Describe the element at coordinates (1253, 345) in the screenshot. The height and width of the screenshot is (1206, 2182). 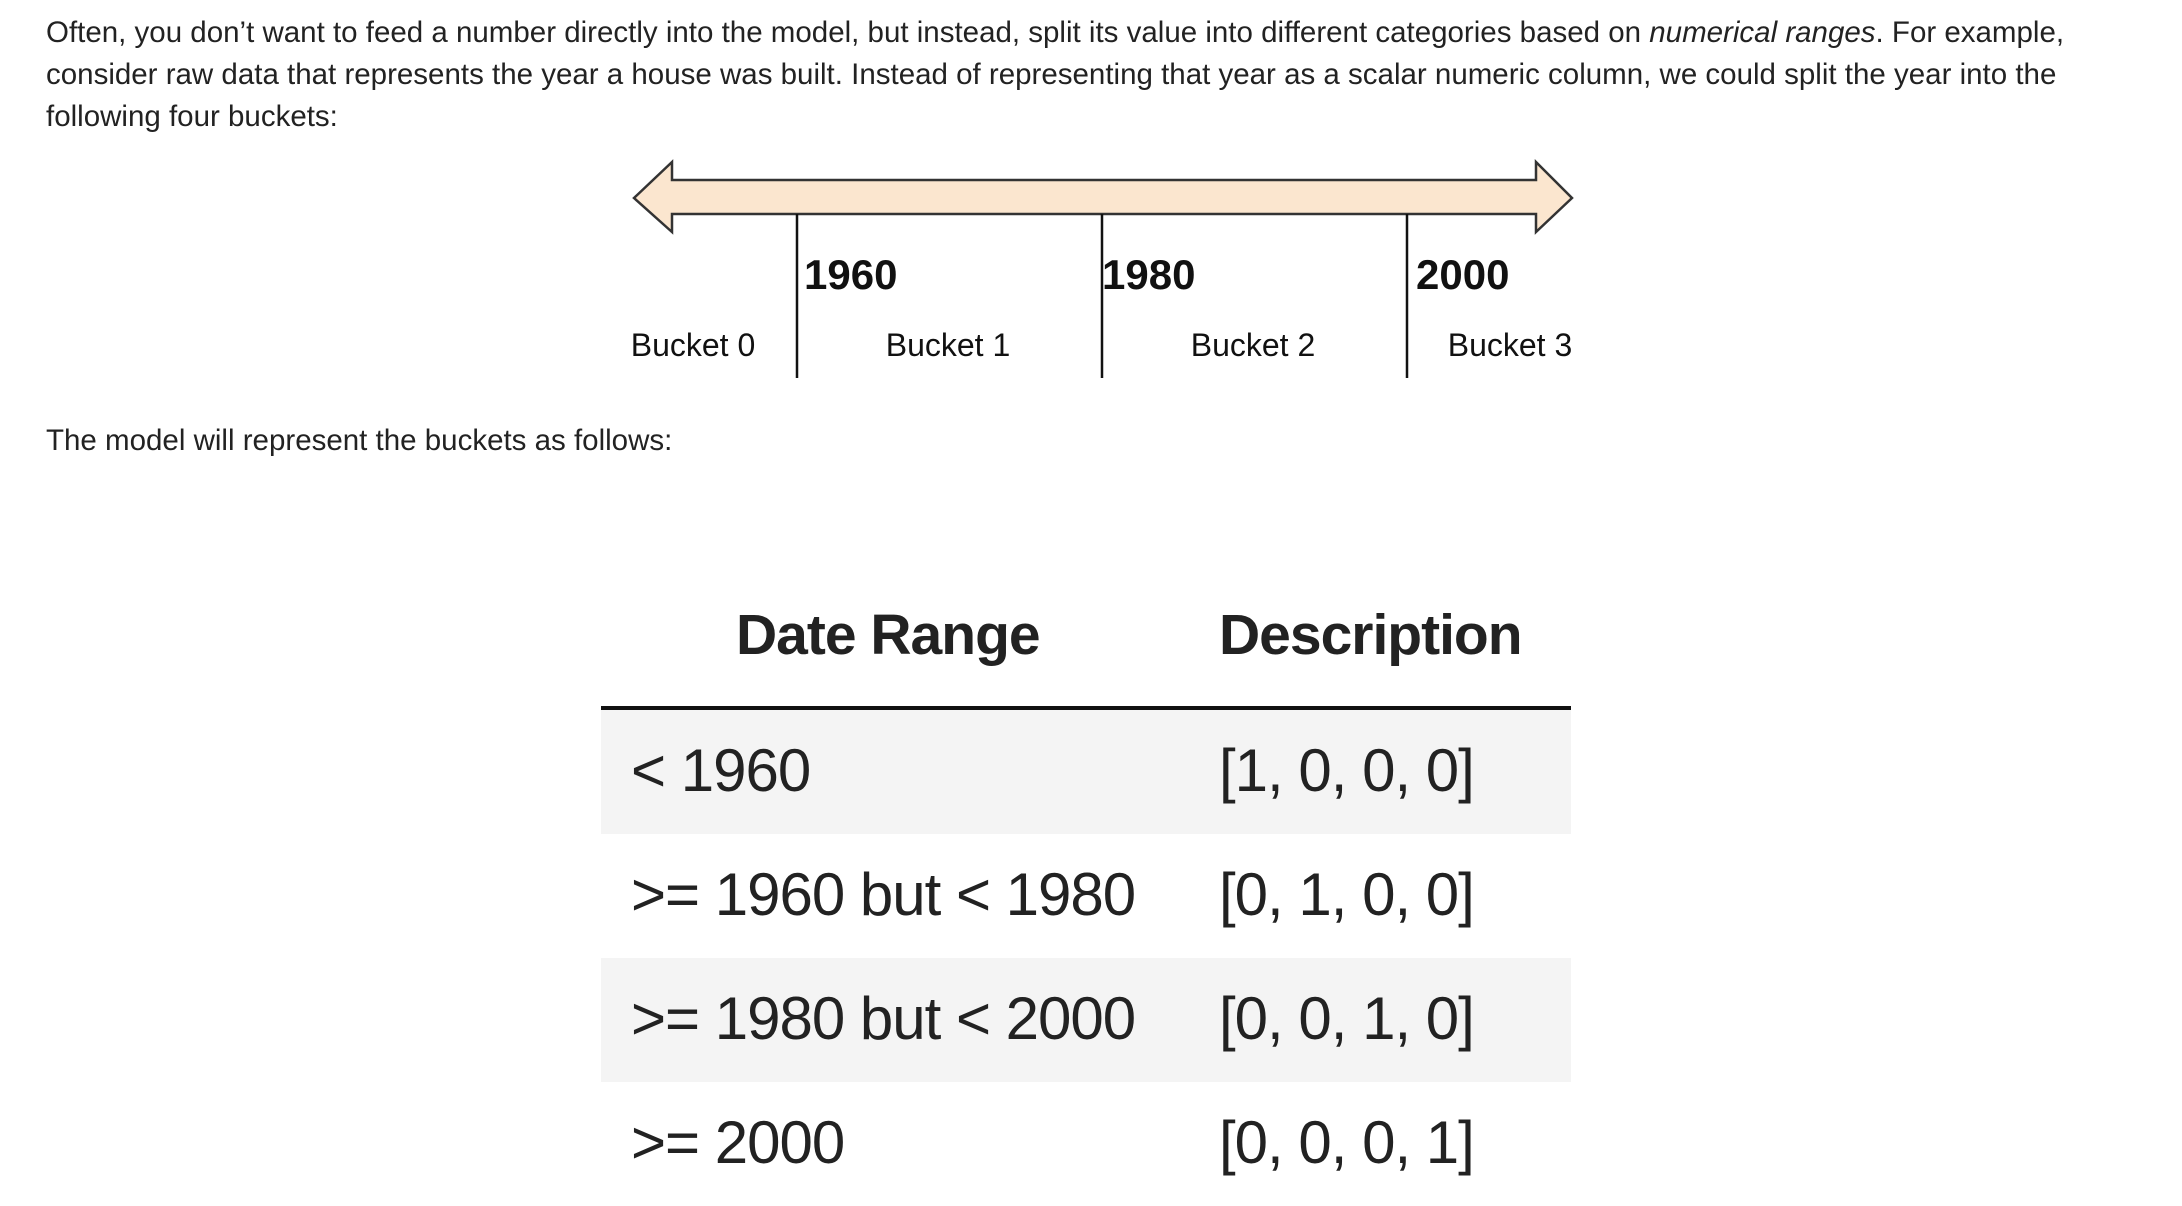
I see `bucket-label-2: Bucket 2` at that location.